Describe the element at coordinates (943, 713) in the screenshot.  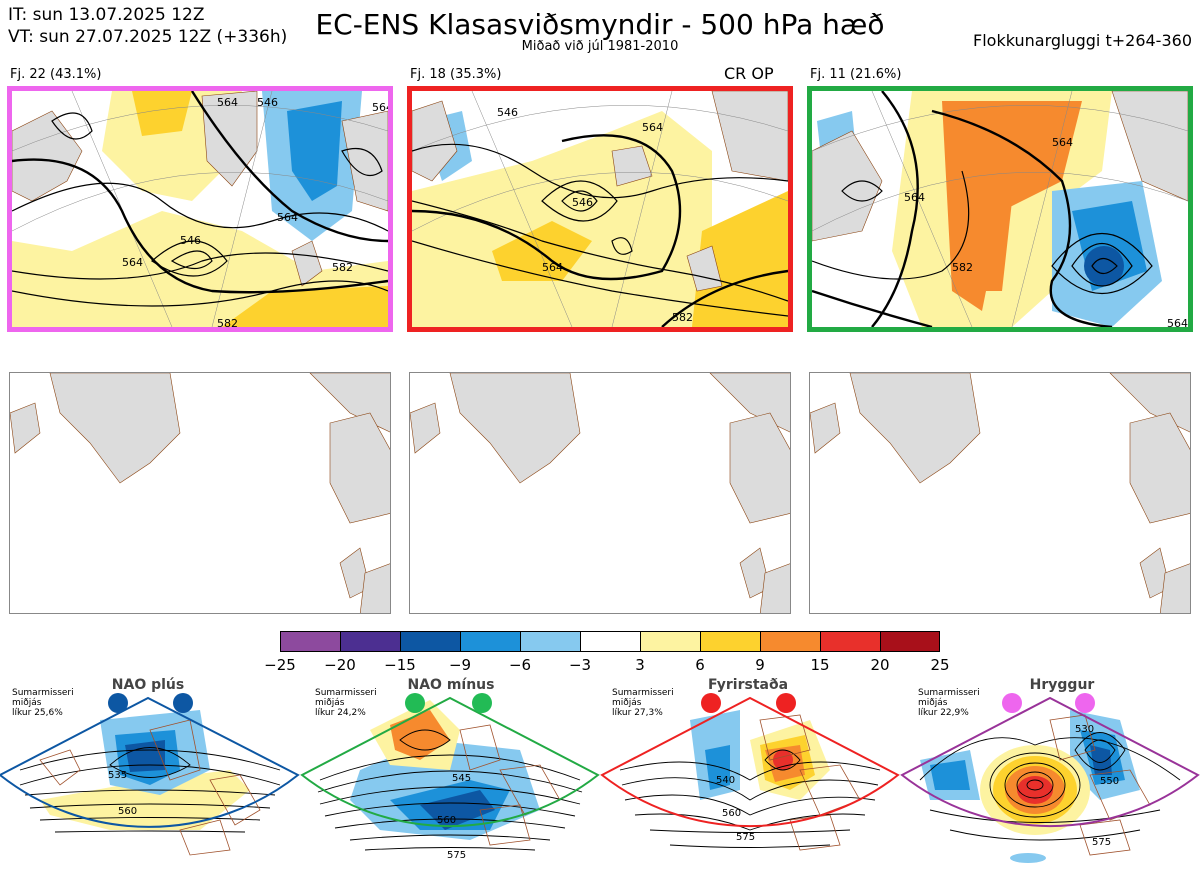
I see `regime-info-line: líkur 22,9%` at that location.